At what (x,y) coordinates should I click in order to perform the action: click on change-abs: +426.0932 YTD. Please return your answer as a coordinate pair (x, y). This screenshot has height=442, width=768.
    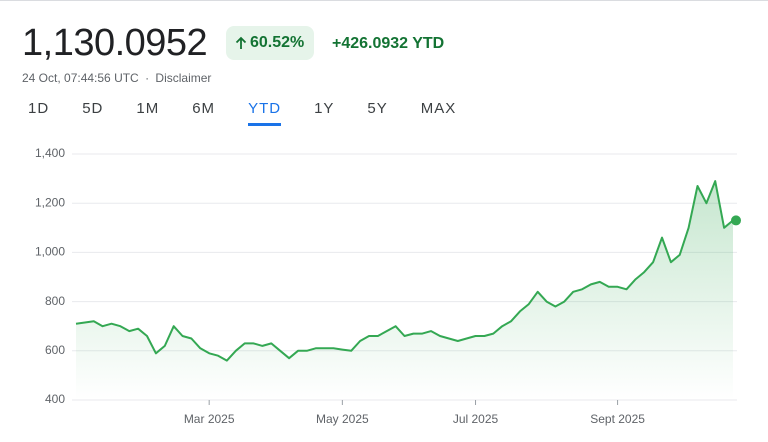
    Looking at the image, I should click on (388, 43).